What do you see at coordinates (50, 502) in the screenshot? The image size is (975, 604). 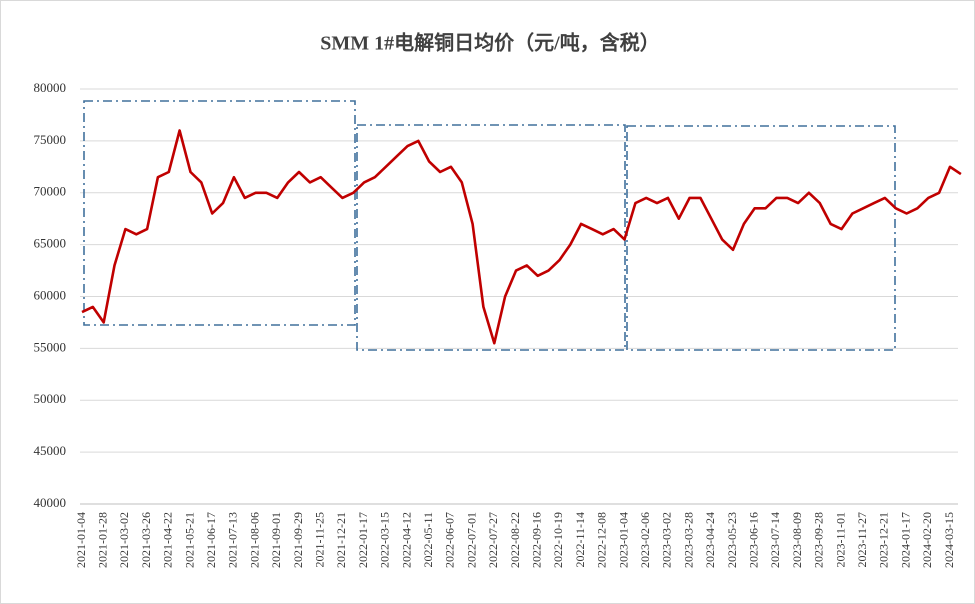 I see `y-tick-label: 40000` at bounding box center [50, 502].